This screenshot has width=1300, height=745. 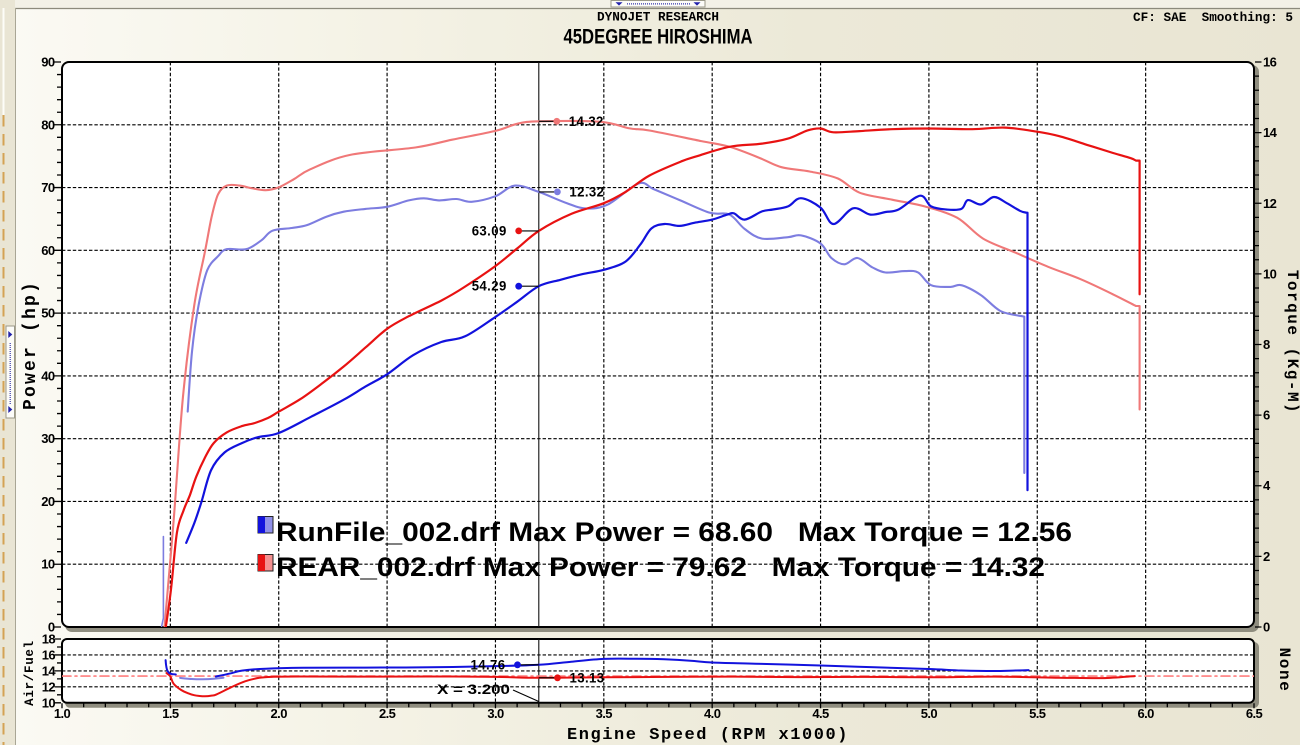 What do you see at coordinates (31, 345) in the screenshot?
I see `svg-text: Power (hp)` at bounding box center [31, 345].